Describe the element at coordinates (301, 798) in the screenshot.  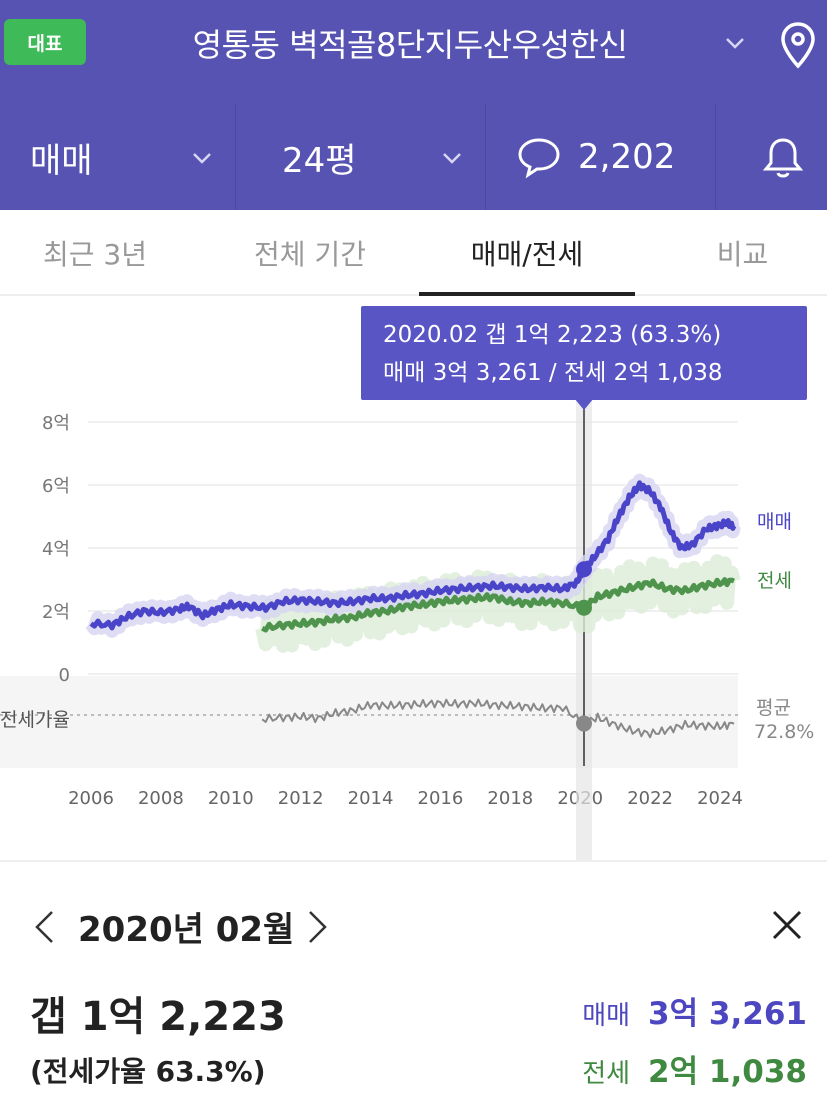
I see `x-tick-label: 2012` at that location.